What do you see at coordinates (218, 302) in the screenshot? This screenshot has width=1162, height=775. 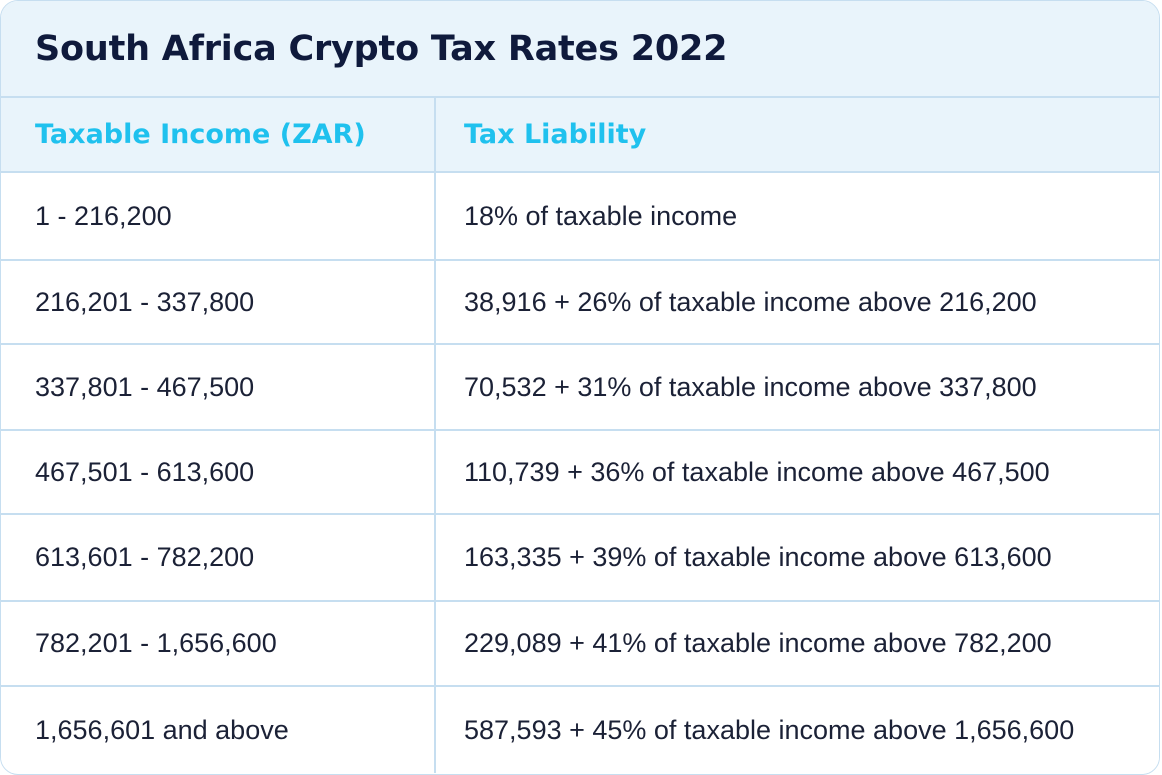 I see `income-cell: 216,201 - 337,800` at bounding box center [218, 302].